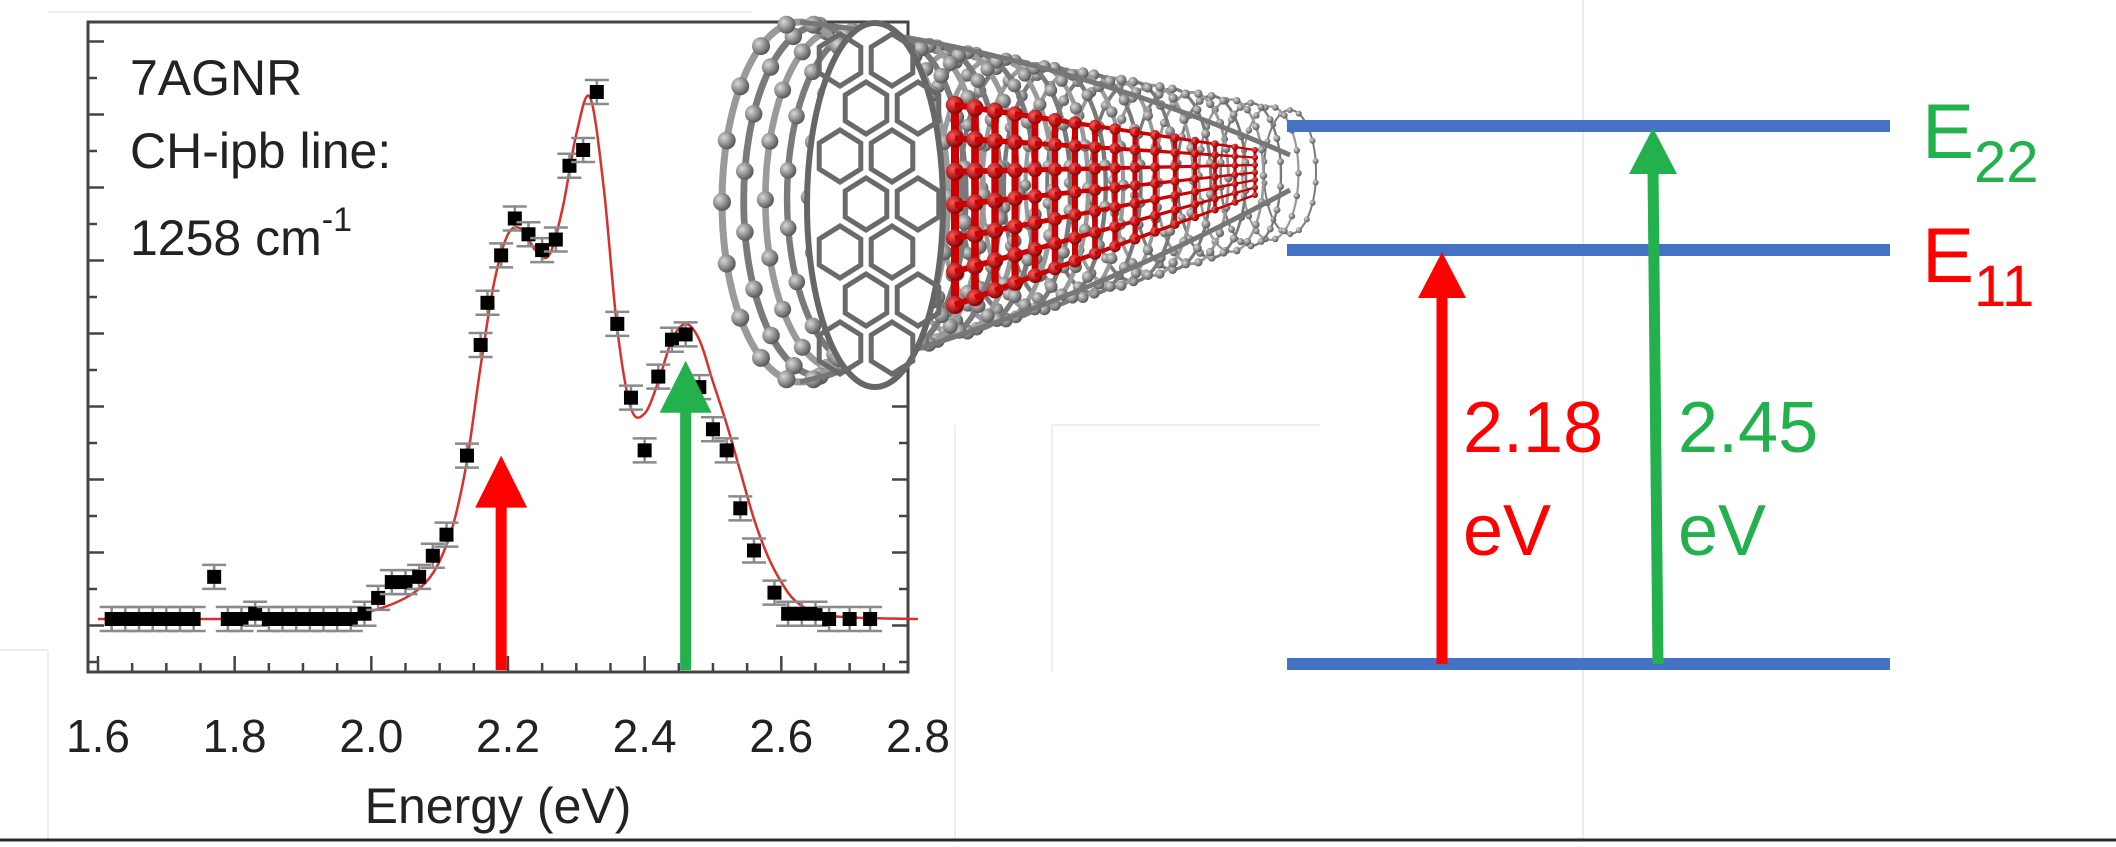  Describe the element at coordinates (1016, 202) in the screenshot. I see `nanotube-illustration` at that location.